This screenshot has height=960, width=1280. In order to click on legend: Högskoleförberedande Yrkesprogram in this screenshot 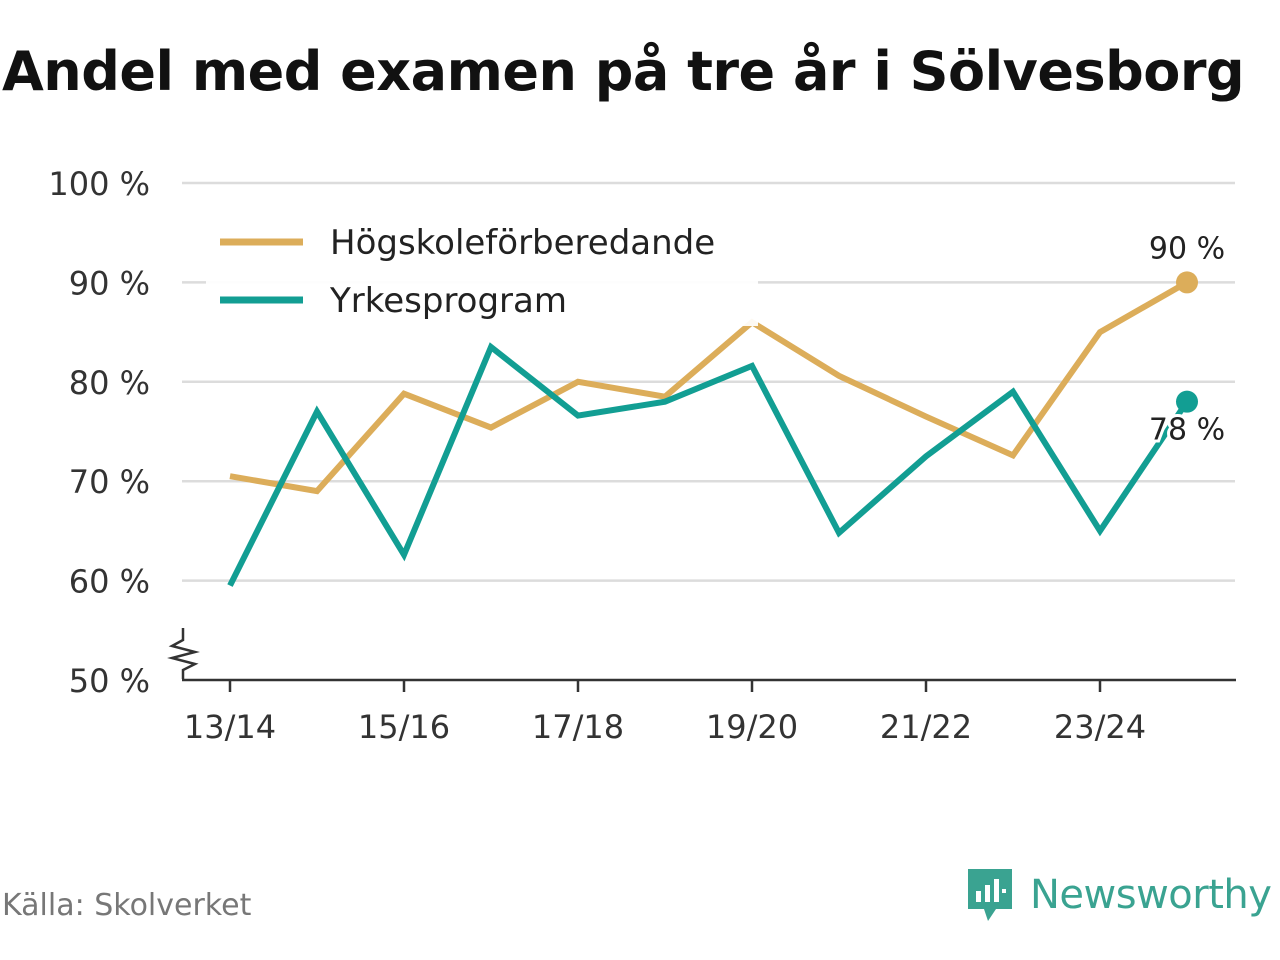, I will do `click(482, 270)`.